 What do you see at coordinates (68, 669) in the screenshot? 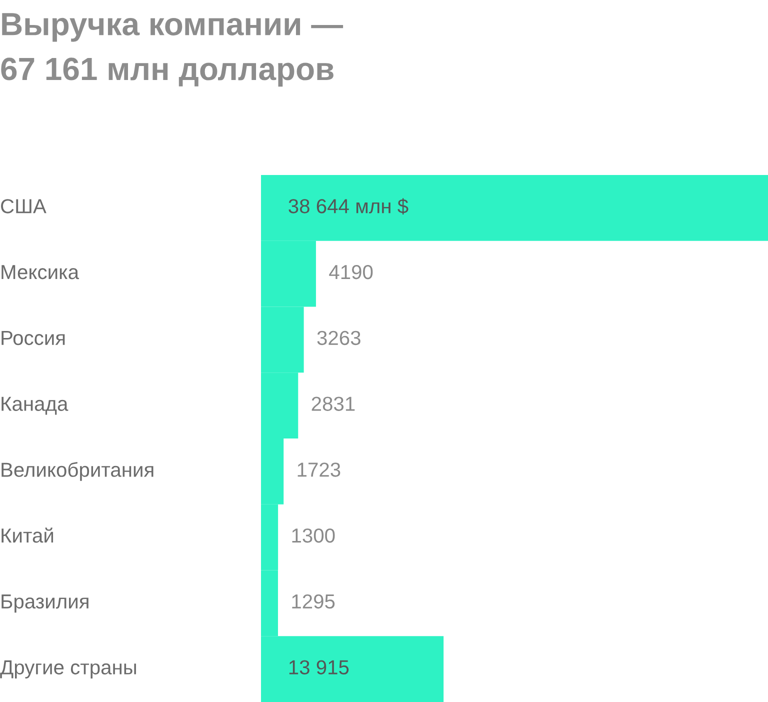
I see `y-tick-label: Другие страны` at bounding box center [68, 669].